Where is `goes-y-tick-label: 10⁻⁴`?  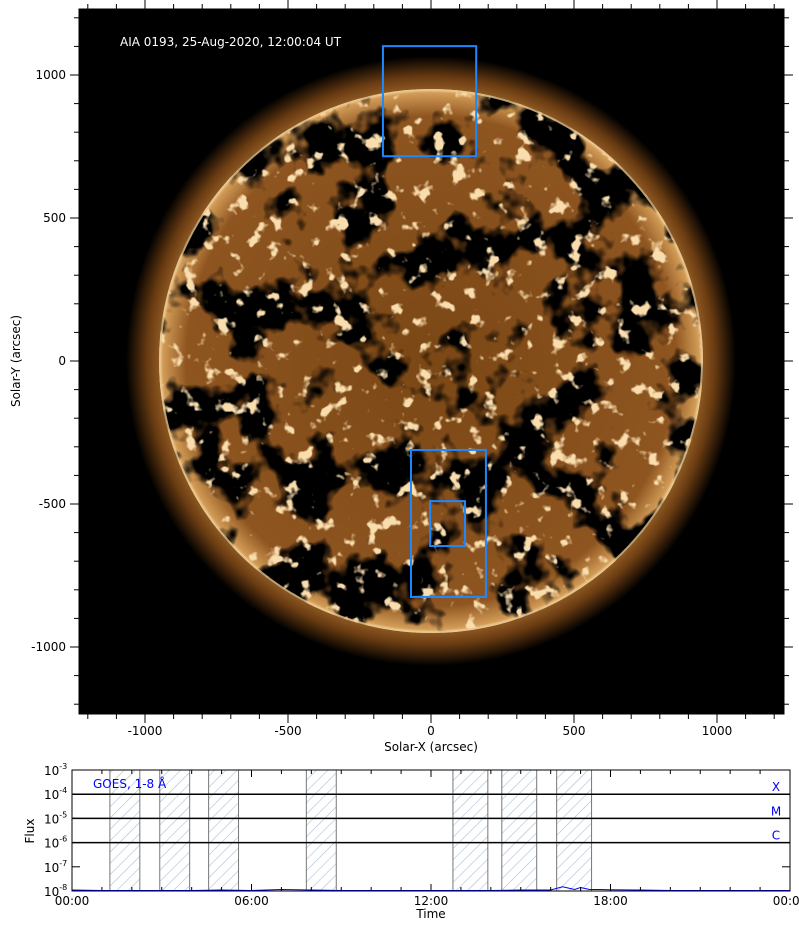
goes-y-tick-label: 10⁻⁴ is located at coordinates (55, 794).